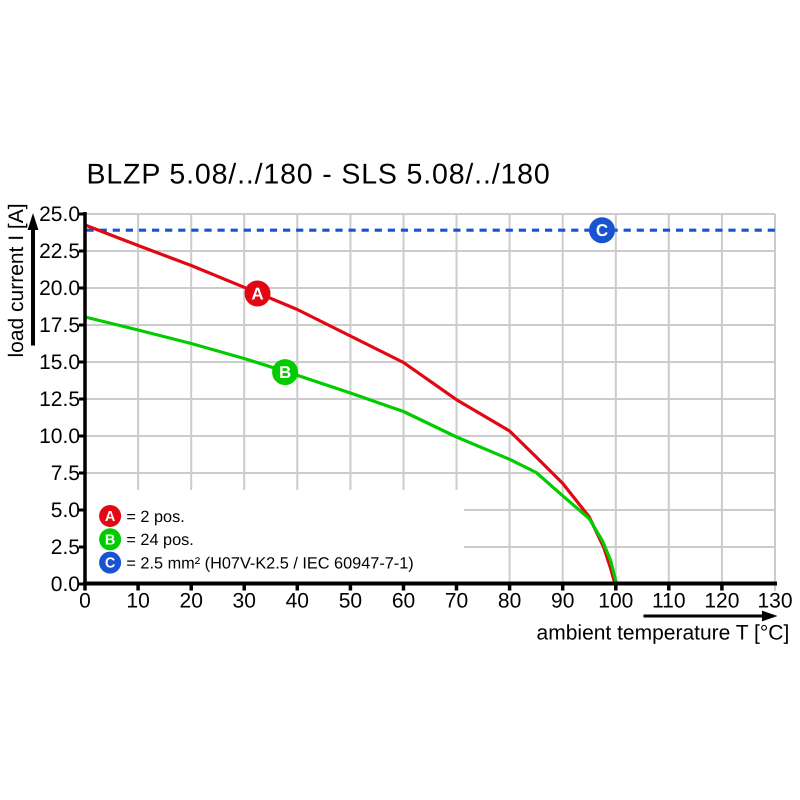 This screenshot has height=800, width=800. Describe the element at coordinates (509, 601) in the screenshot. I see `svg-text: 80` at that location.